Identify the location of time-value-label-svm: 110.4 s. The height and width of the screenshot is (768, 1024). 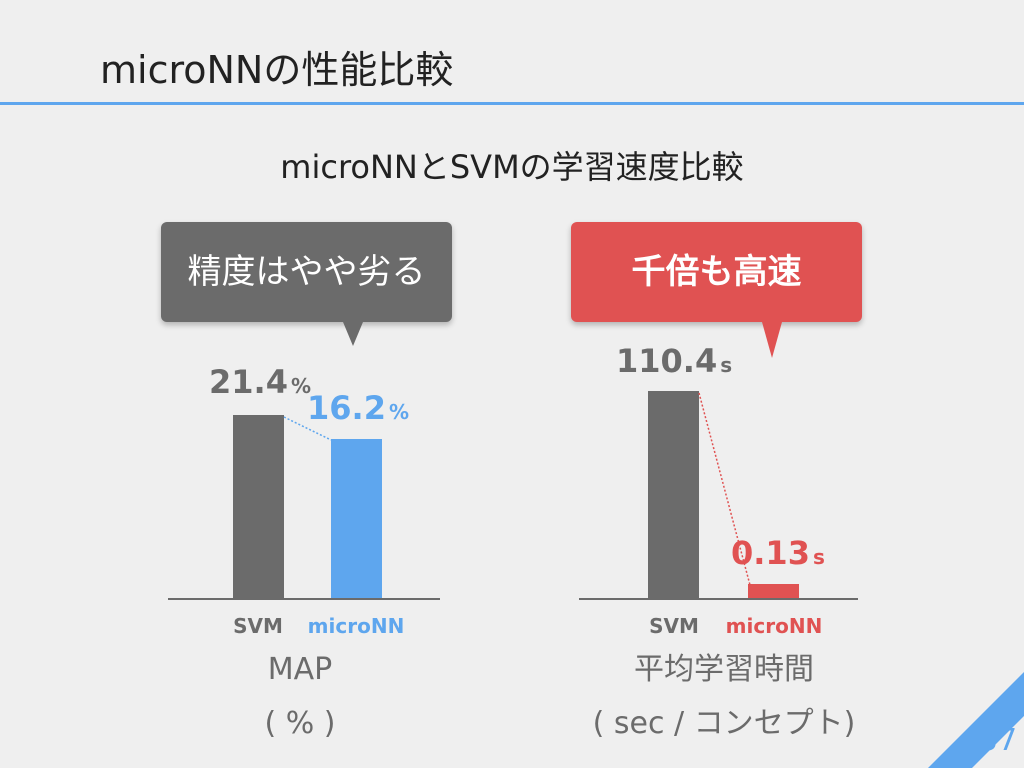
(674, 361).